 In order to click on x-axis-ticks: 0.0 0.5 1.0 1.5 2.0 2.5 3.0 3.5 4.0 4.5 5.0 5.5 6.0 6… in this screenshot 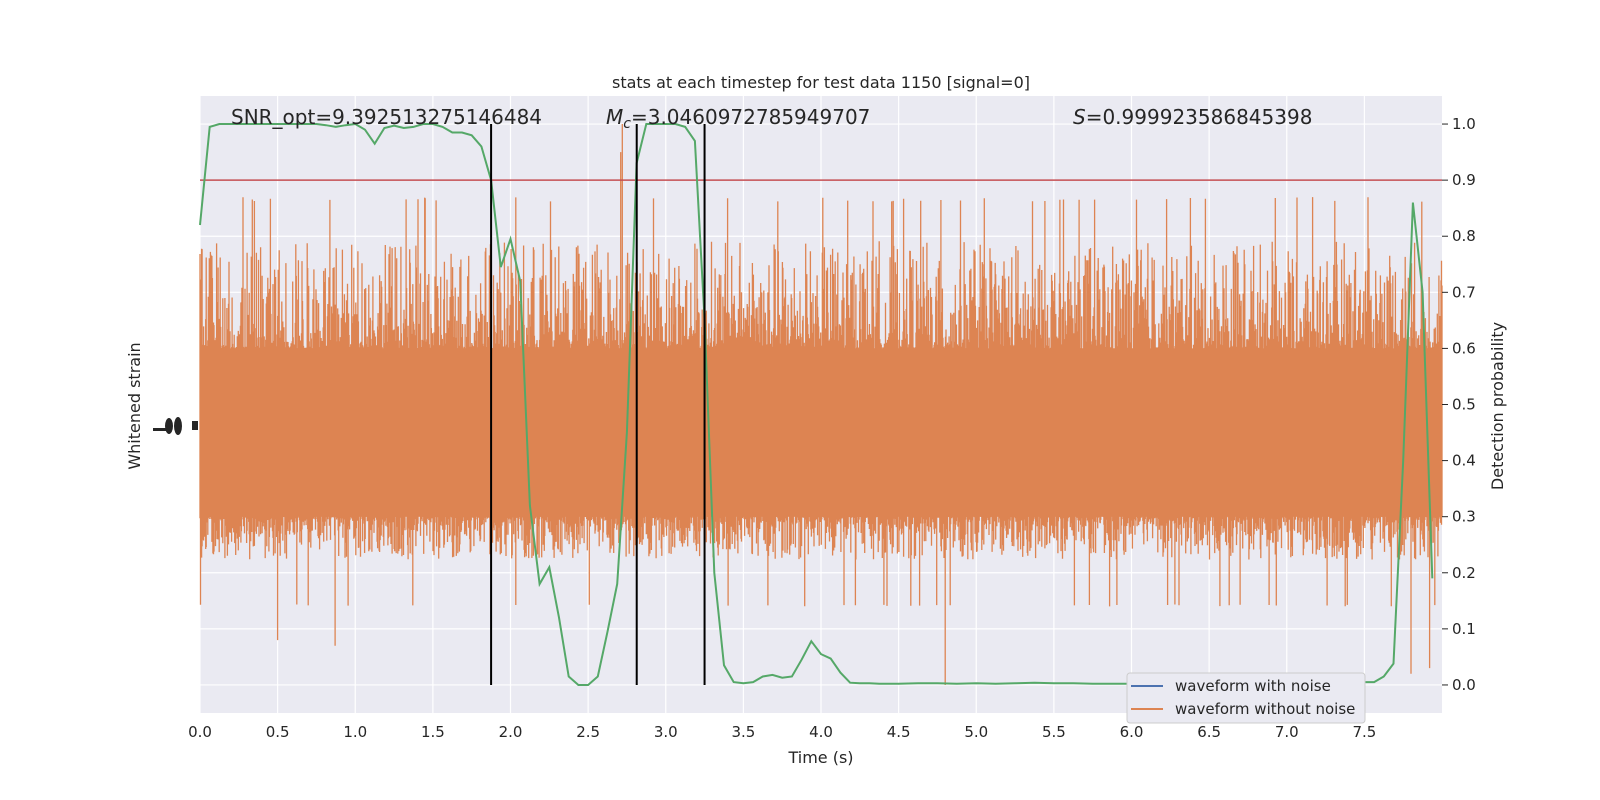, I will do `click(782, 732)`.